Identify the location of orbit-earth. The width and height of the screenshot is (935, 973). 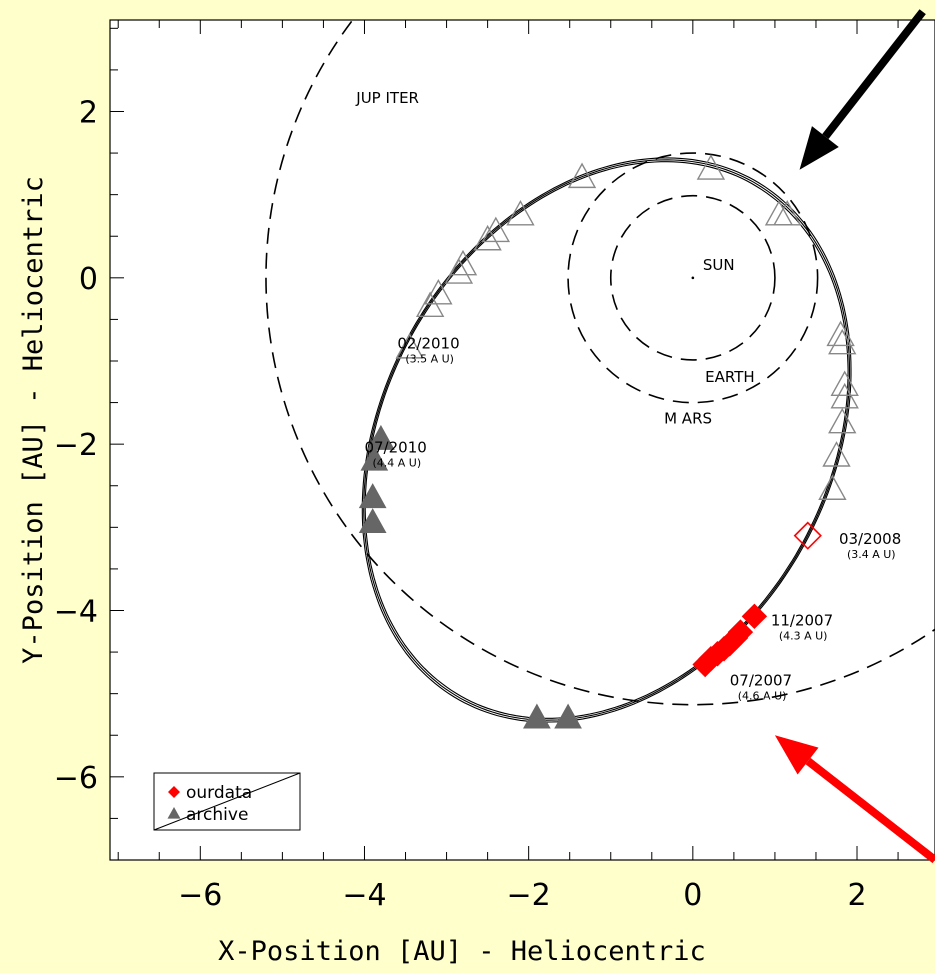
(692, 277).